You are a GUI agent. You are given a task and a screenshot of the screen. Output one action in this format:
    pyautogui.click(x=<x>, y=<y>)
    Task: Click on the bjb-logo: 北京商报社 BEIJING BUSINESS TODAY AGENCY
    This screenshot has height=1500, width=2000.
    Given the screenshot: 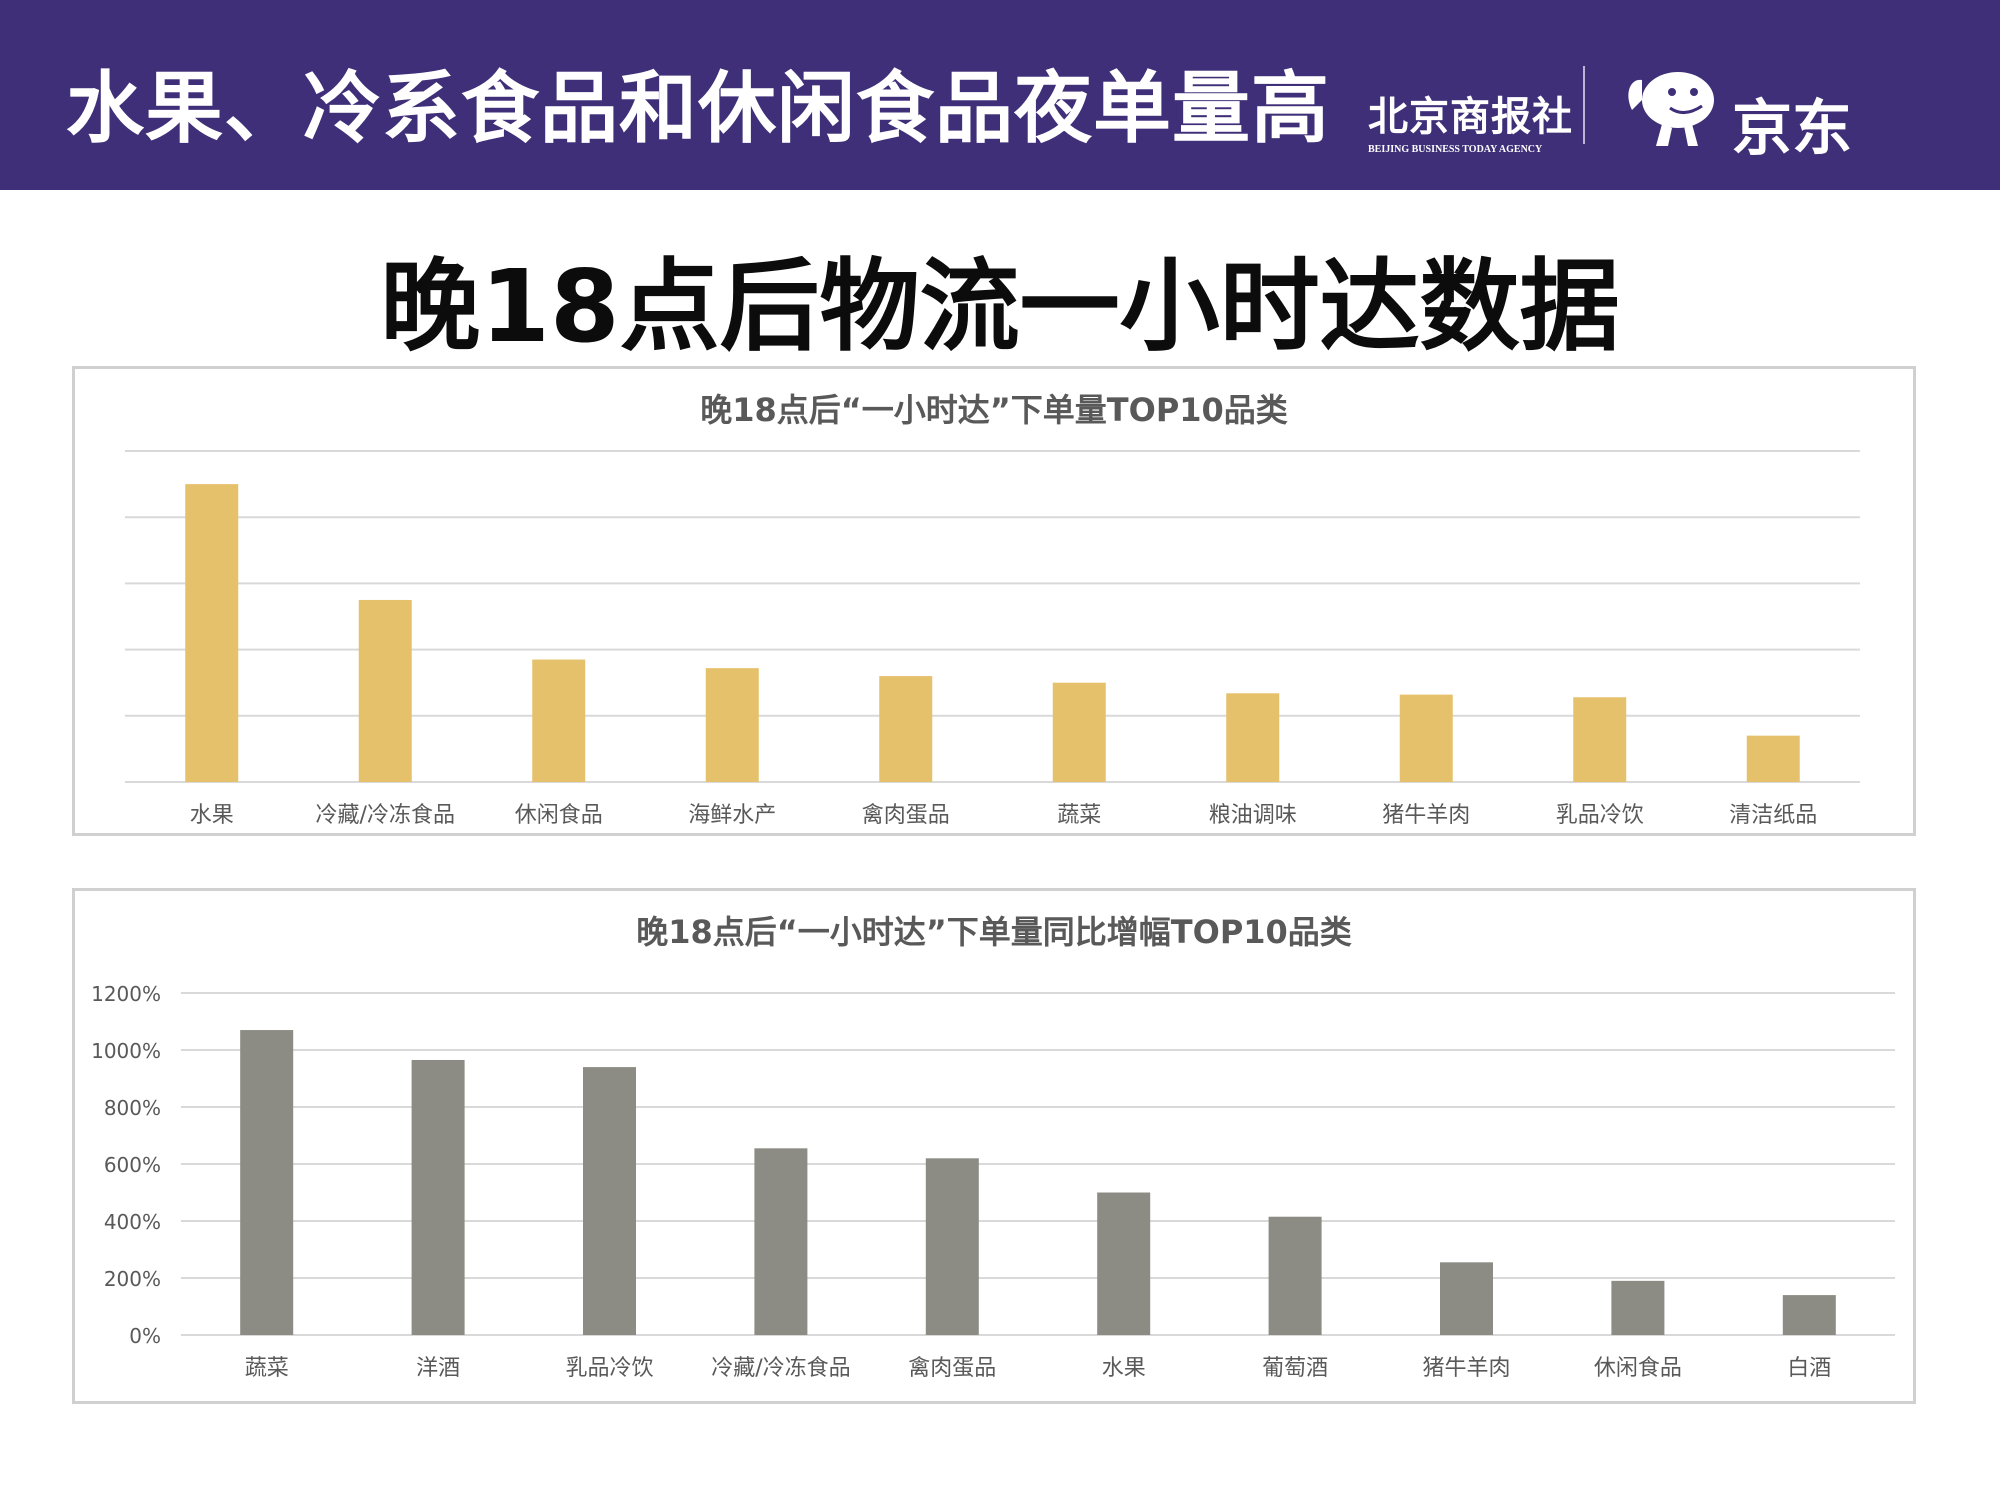 What is the action you would take?
    pyautogui.click(x=1470, y=119)
    